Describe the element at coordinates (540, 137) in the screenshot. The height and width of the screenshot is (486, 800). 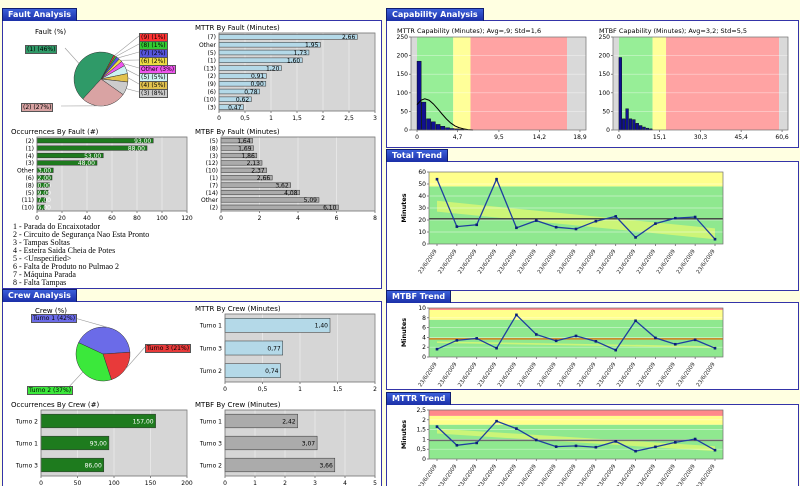
I see `svg-text: 14,2` at that location.